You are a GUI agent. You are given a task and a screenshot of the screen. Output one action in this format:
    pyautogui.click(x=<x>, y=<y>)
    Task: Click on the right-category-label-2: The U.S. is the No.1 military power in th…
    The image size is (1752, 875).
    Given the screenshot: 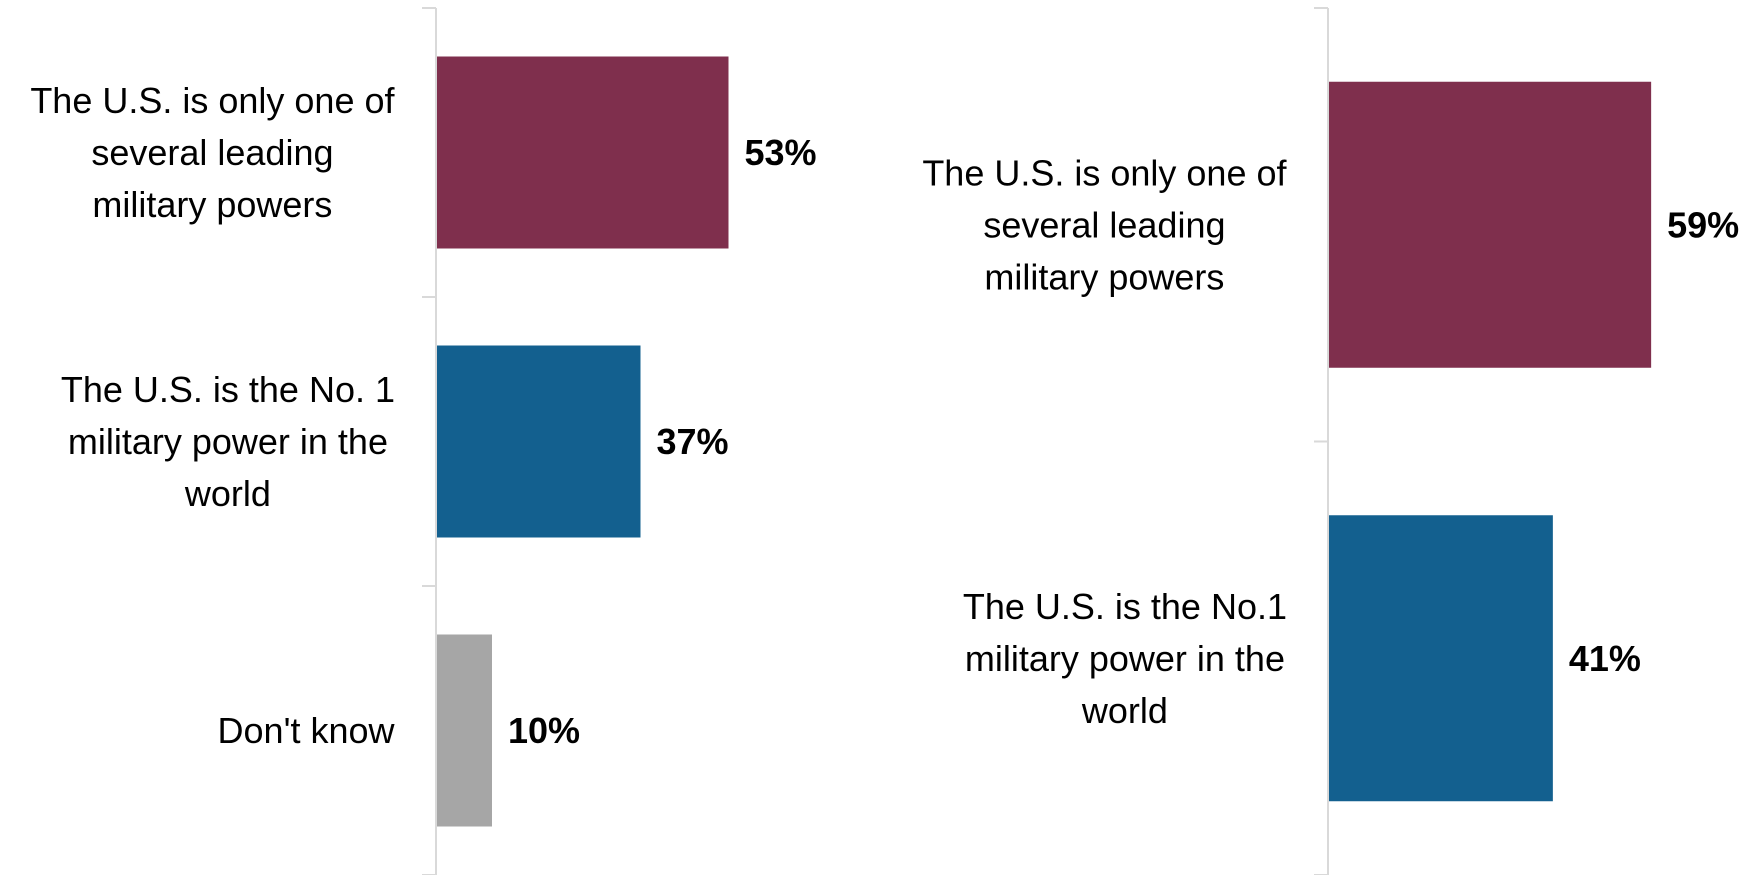 What is the action you would take?
    pyautogui.click(x=1125, y=658)
    